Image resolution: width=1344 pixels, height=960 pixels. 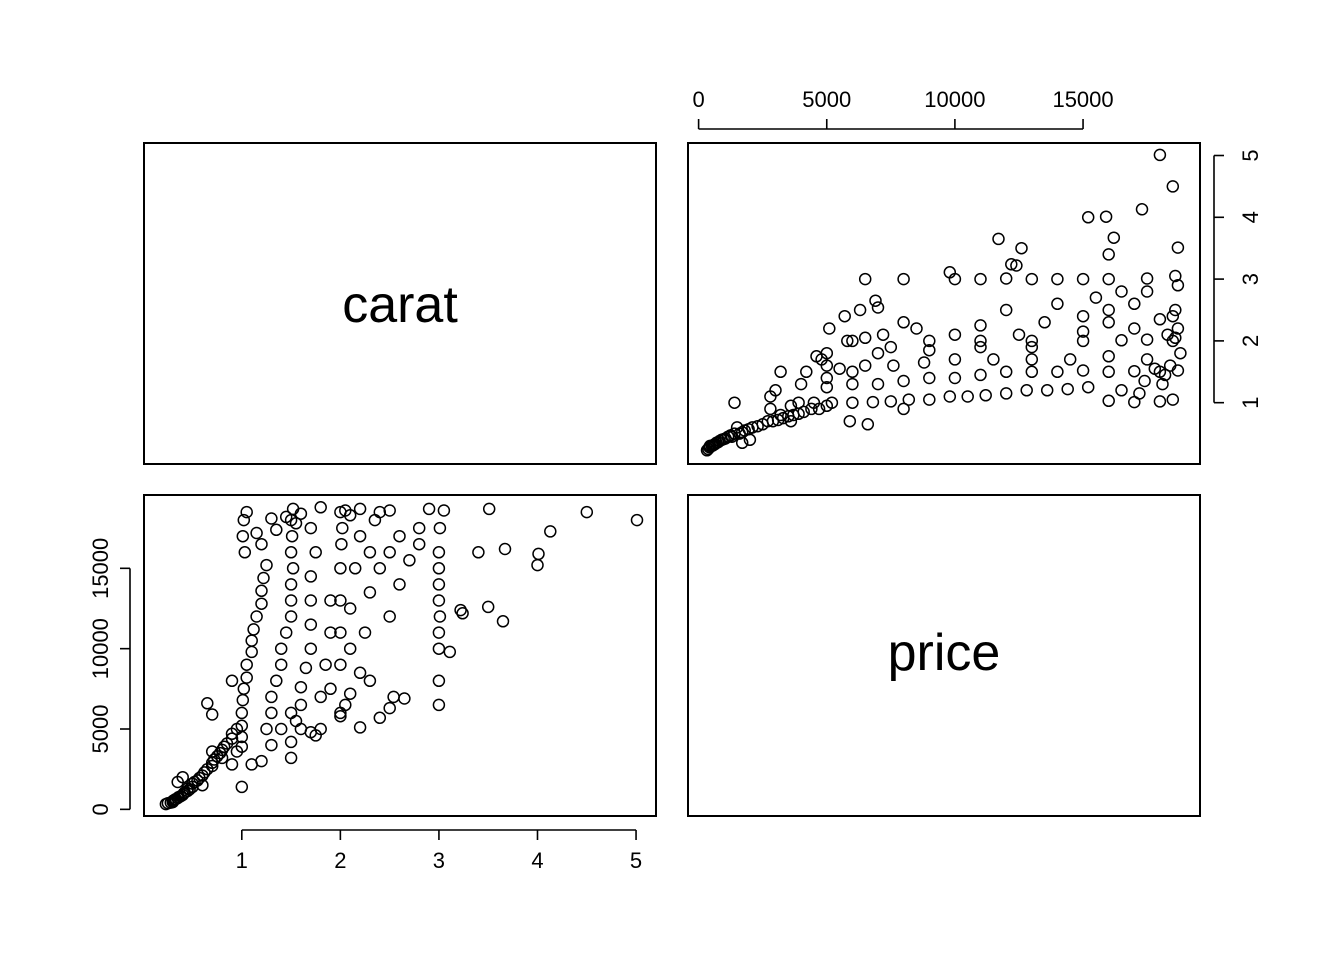 I want to click on lower-left-scatter, so click(x=401, y=656).